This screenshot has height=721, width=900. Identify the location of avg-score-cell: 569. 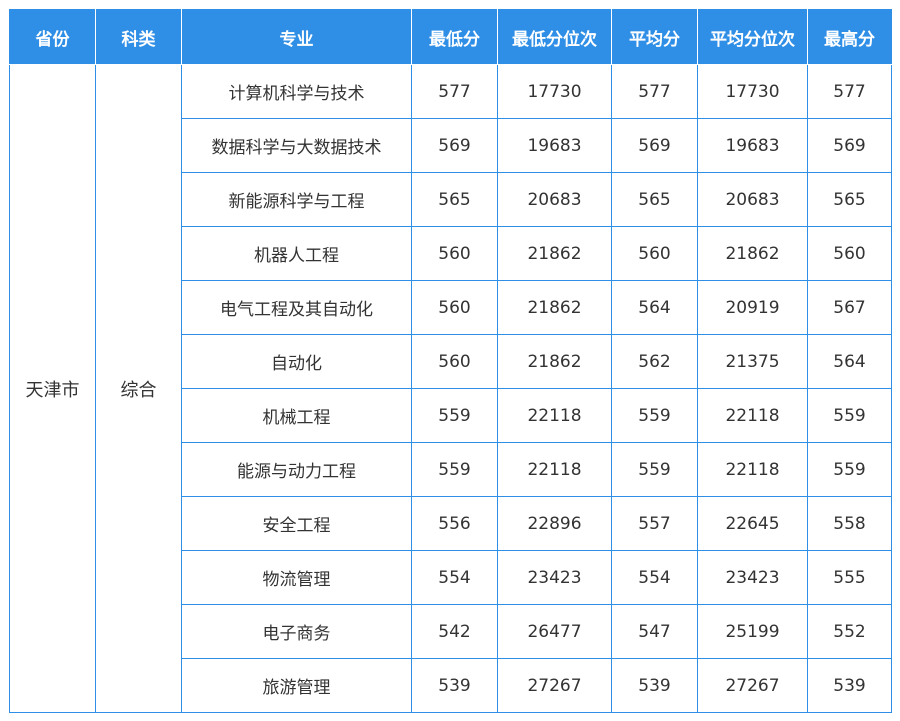
(654, 145).